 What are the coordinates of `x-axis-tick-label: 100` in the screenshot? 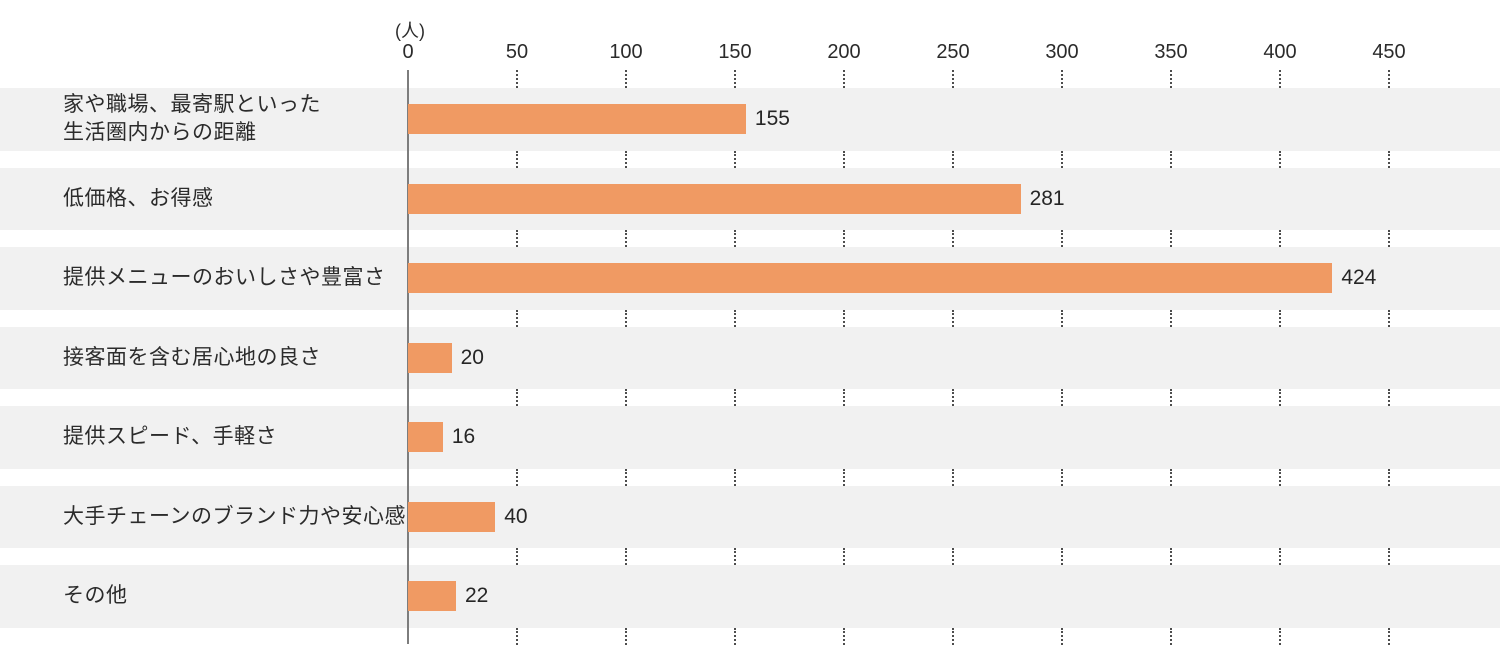 It's located at (626, 52).